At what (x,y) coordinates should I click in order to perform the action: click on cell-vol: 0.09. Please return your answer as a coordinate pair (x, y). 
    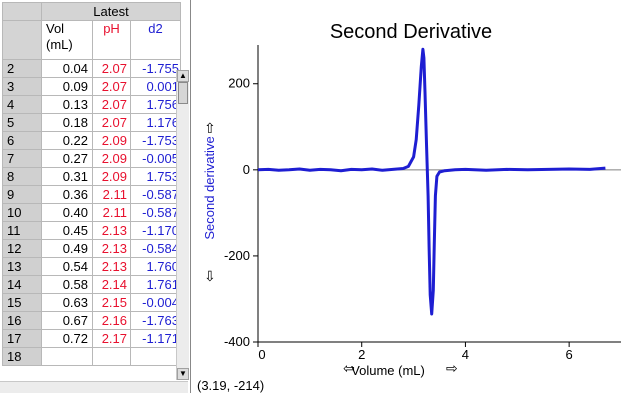
    Looking at the image, I should click on (67, 86).